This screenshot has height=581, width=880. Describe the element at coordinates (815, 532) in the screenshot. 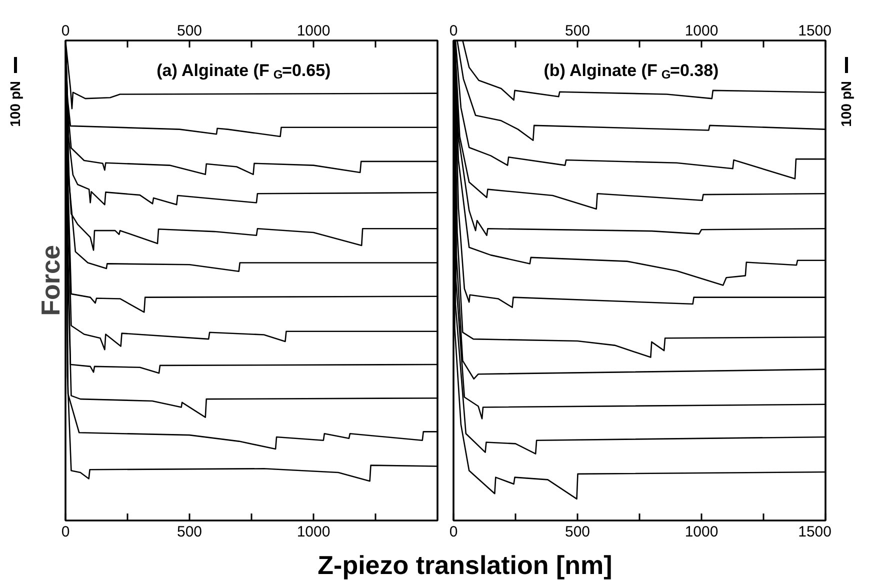

I see `x2-tick-label: 1500` at that location.